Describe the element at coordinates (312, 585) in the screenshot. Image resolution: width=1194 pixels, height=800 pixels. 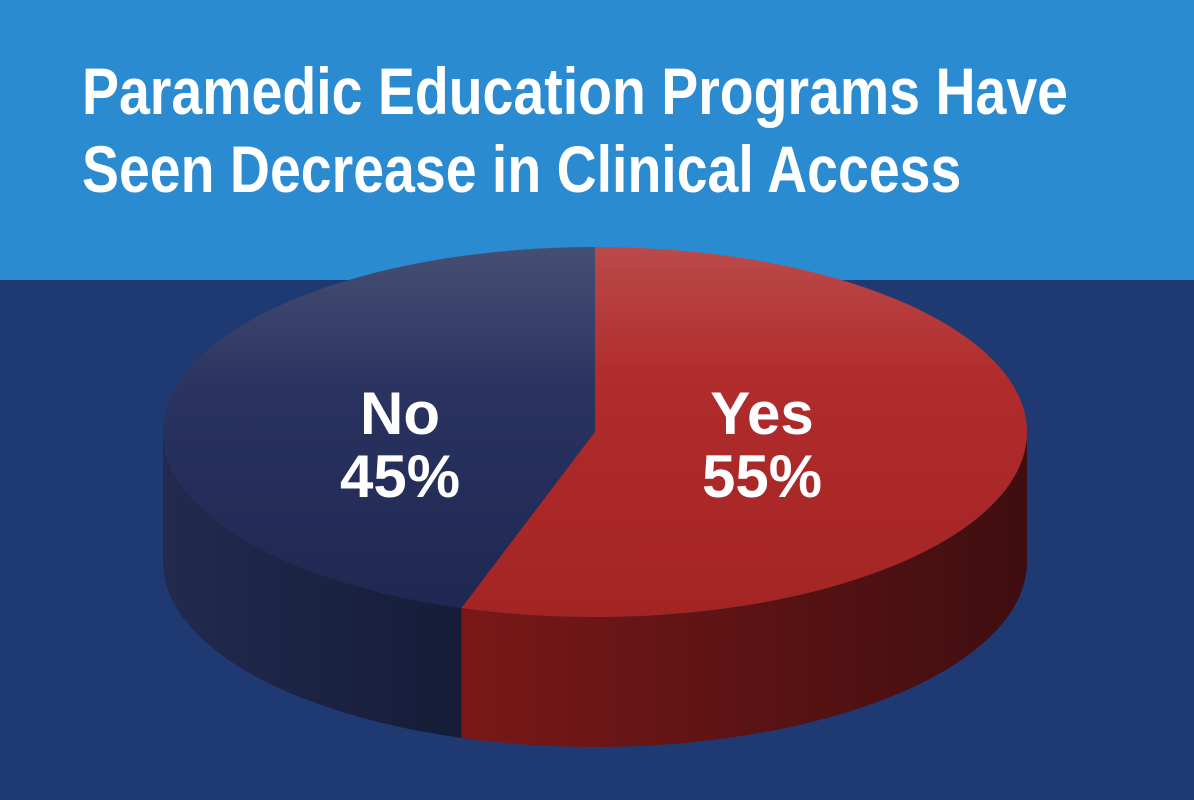
I see `pie-side-no` at that location.